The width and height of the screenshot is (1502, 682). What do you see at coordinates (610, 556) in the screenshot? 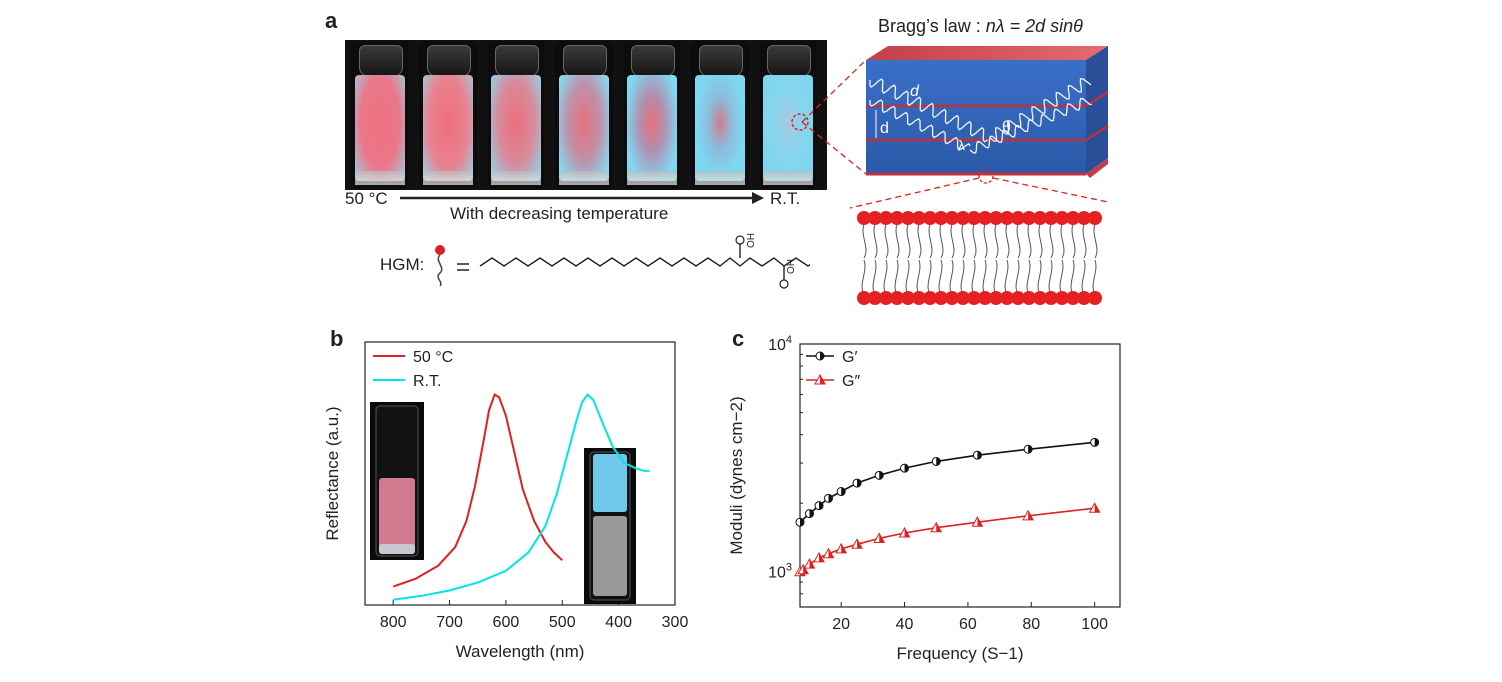
I see `inset-vial-rt-base` at bounding box center [610, 556].